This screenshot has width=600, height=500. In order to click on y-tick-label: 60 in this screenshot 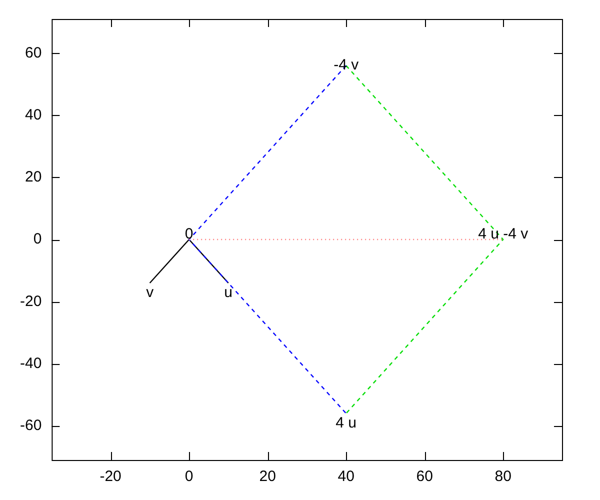, I will do `click(33, 53)`.